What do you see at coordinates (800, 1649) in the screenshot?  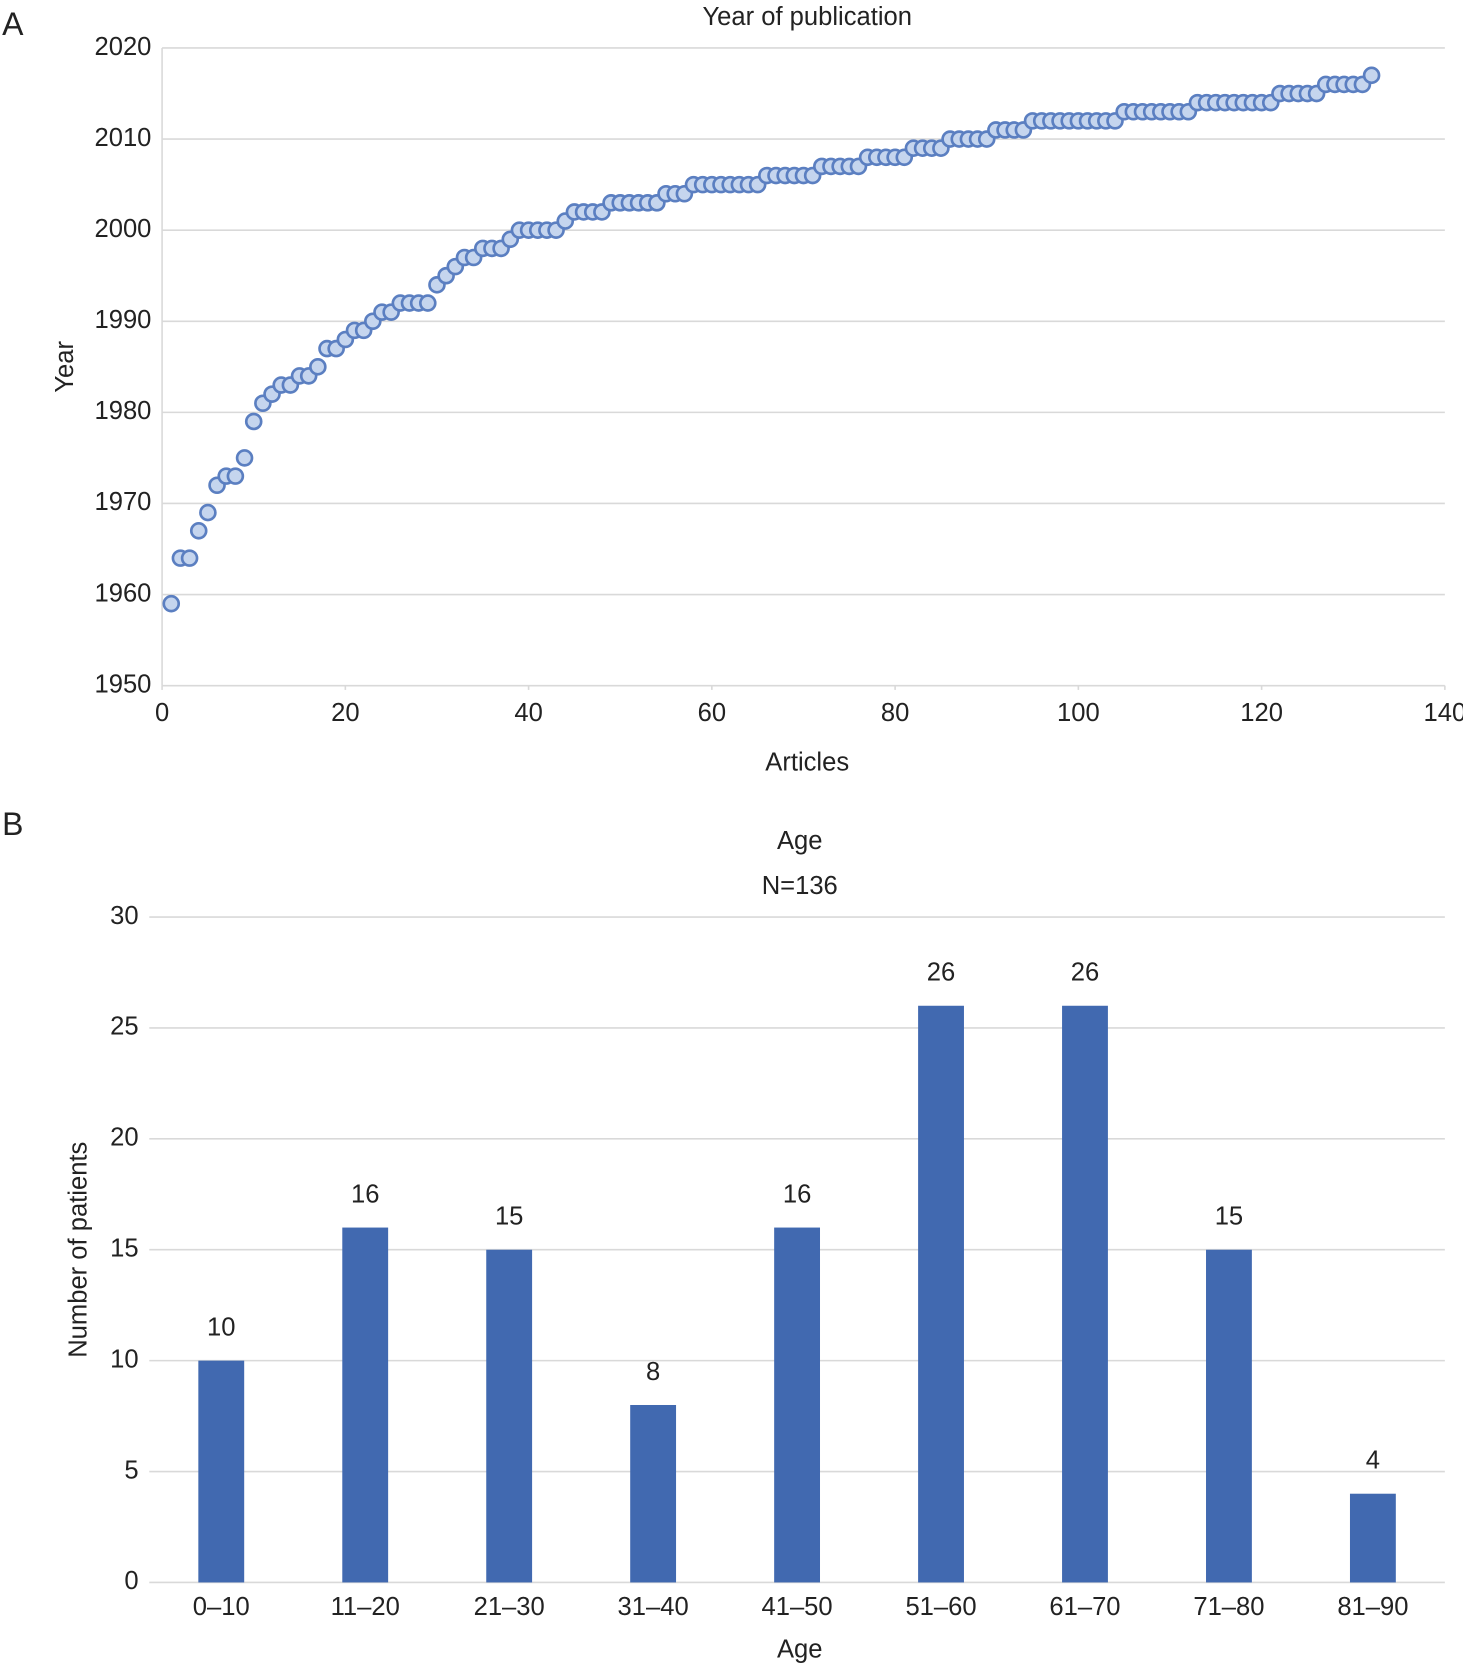 I see `x-axis-label: Age` at bounding box center [800, 1649].